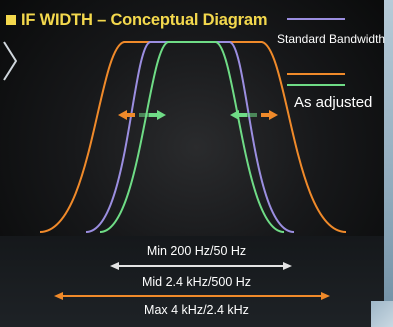 This screenshot has width=393, height=327. Describe the element at coordinates (196, 251) in the screenshot. I see `range-min-label: Min 200 Hz/50 Hz` at that location.